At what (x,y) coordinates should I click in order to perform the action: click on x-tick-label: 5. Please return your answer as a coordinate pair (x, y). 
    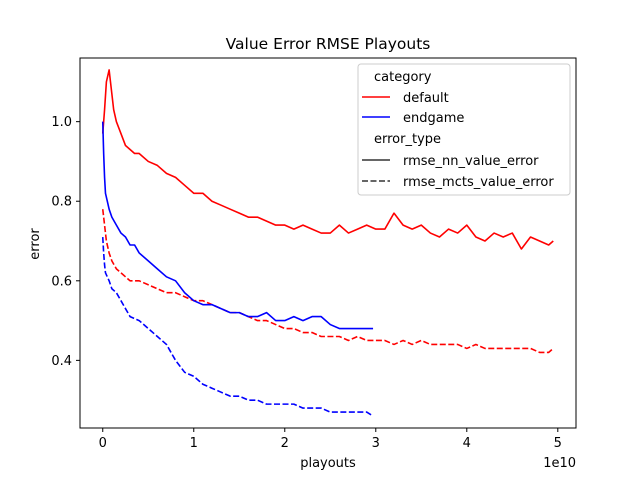
    Looking at the image, I should click on (558, 443).